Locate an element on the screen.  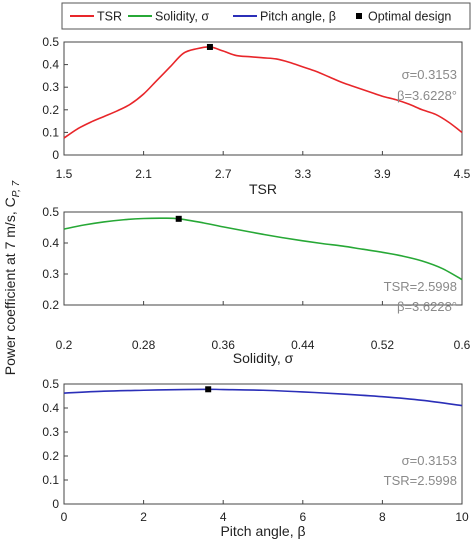
pitch-y-tick-label: 0.2 is located at coordinates (50, 456).